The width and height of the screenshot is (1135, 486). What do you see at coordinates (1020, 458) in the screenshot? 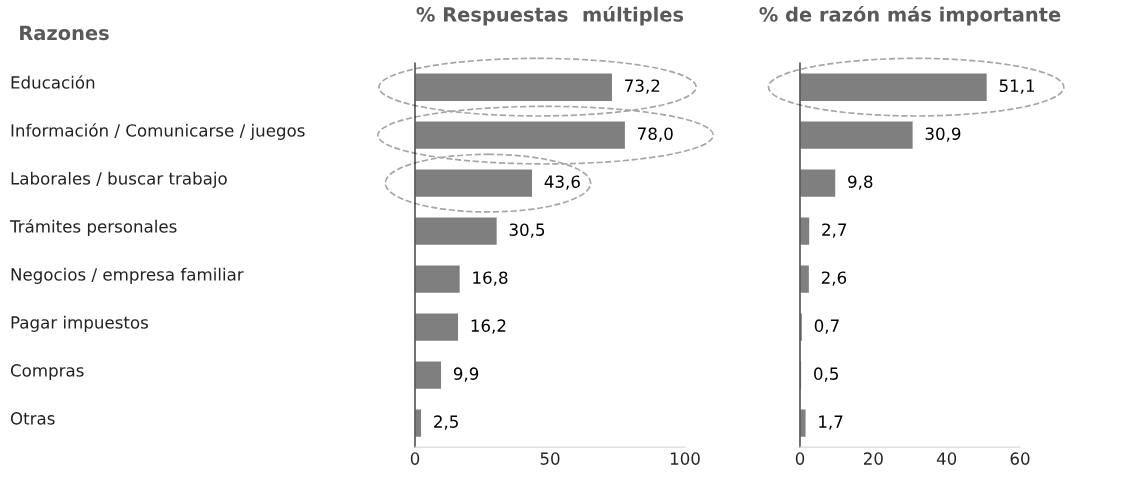
I see `x-tick-label: 60` at bounding box center [1020, 458].